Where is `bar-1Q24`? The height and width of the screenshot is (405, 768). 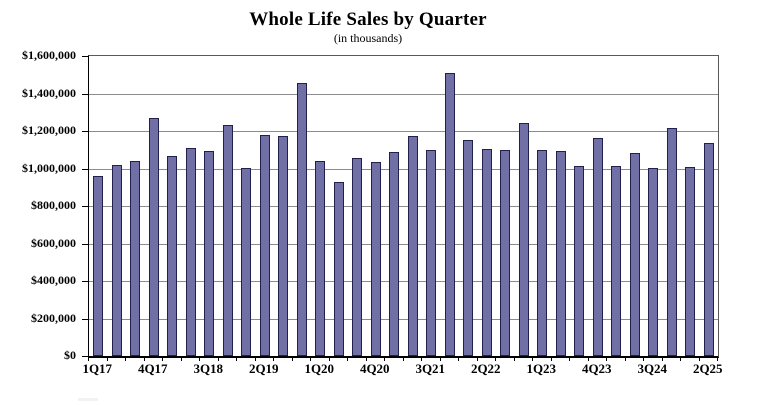
bar-1Q24 is located at coordinates (616, 261).